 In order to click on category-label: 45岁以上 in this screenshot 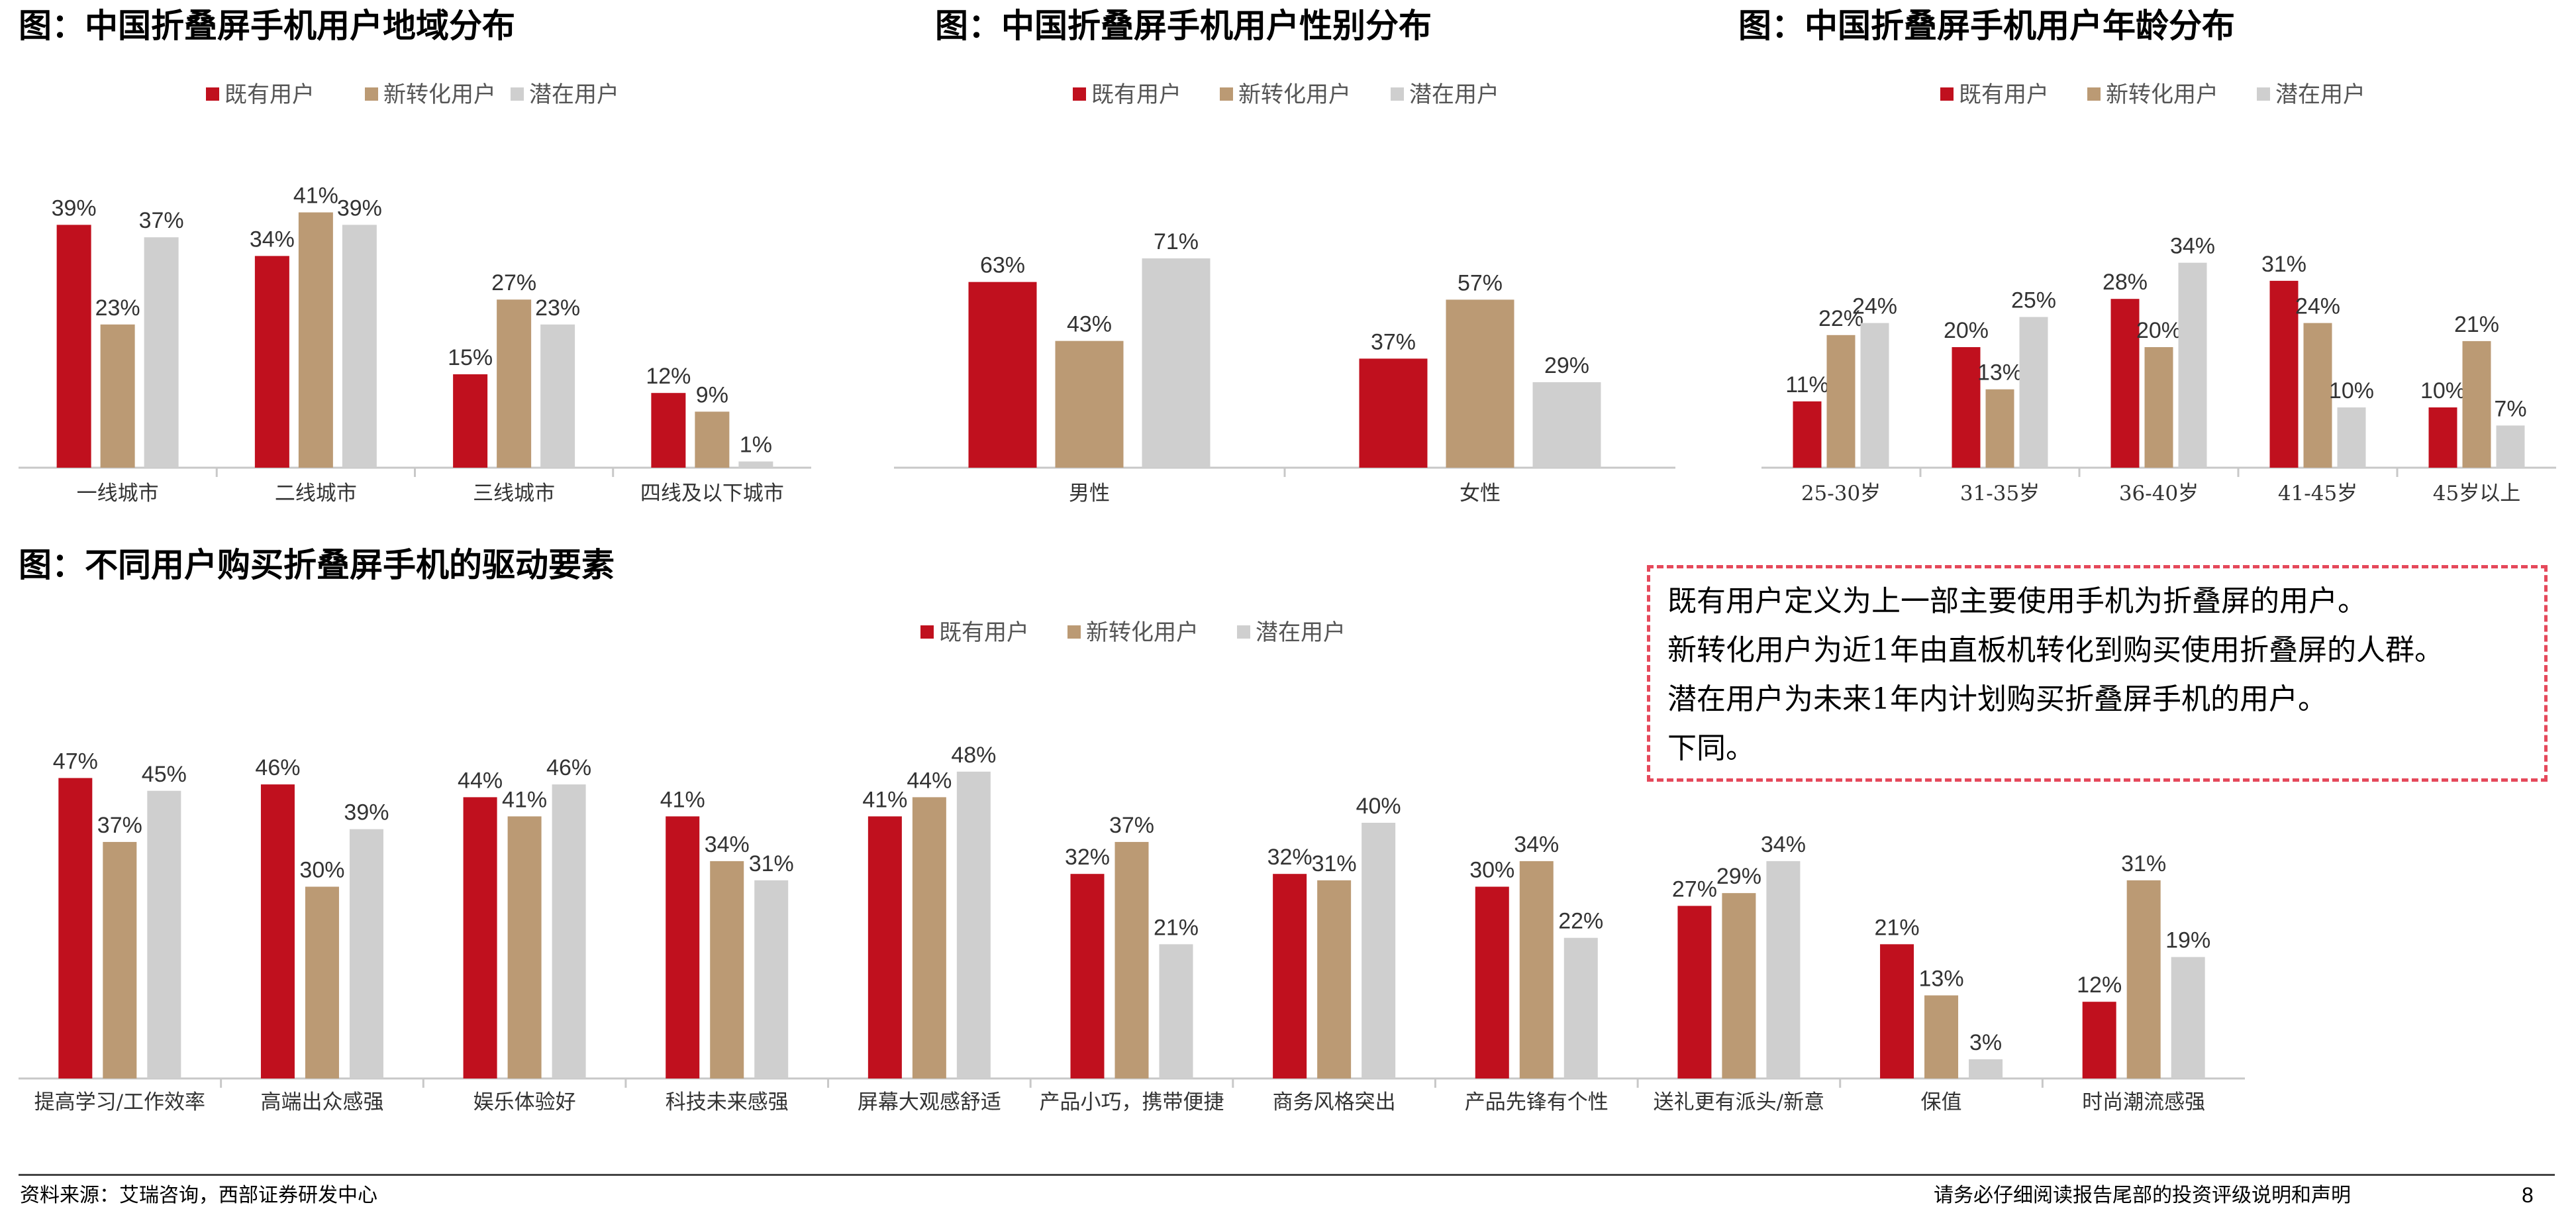, I will do `click(2476, 494)`.